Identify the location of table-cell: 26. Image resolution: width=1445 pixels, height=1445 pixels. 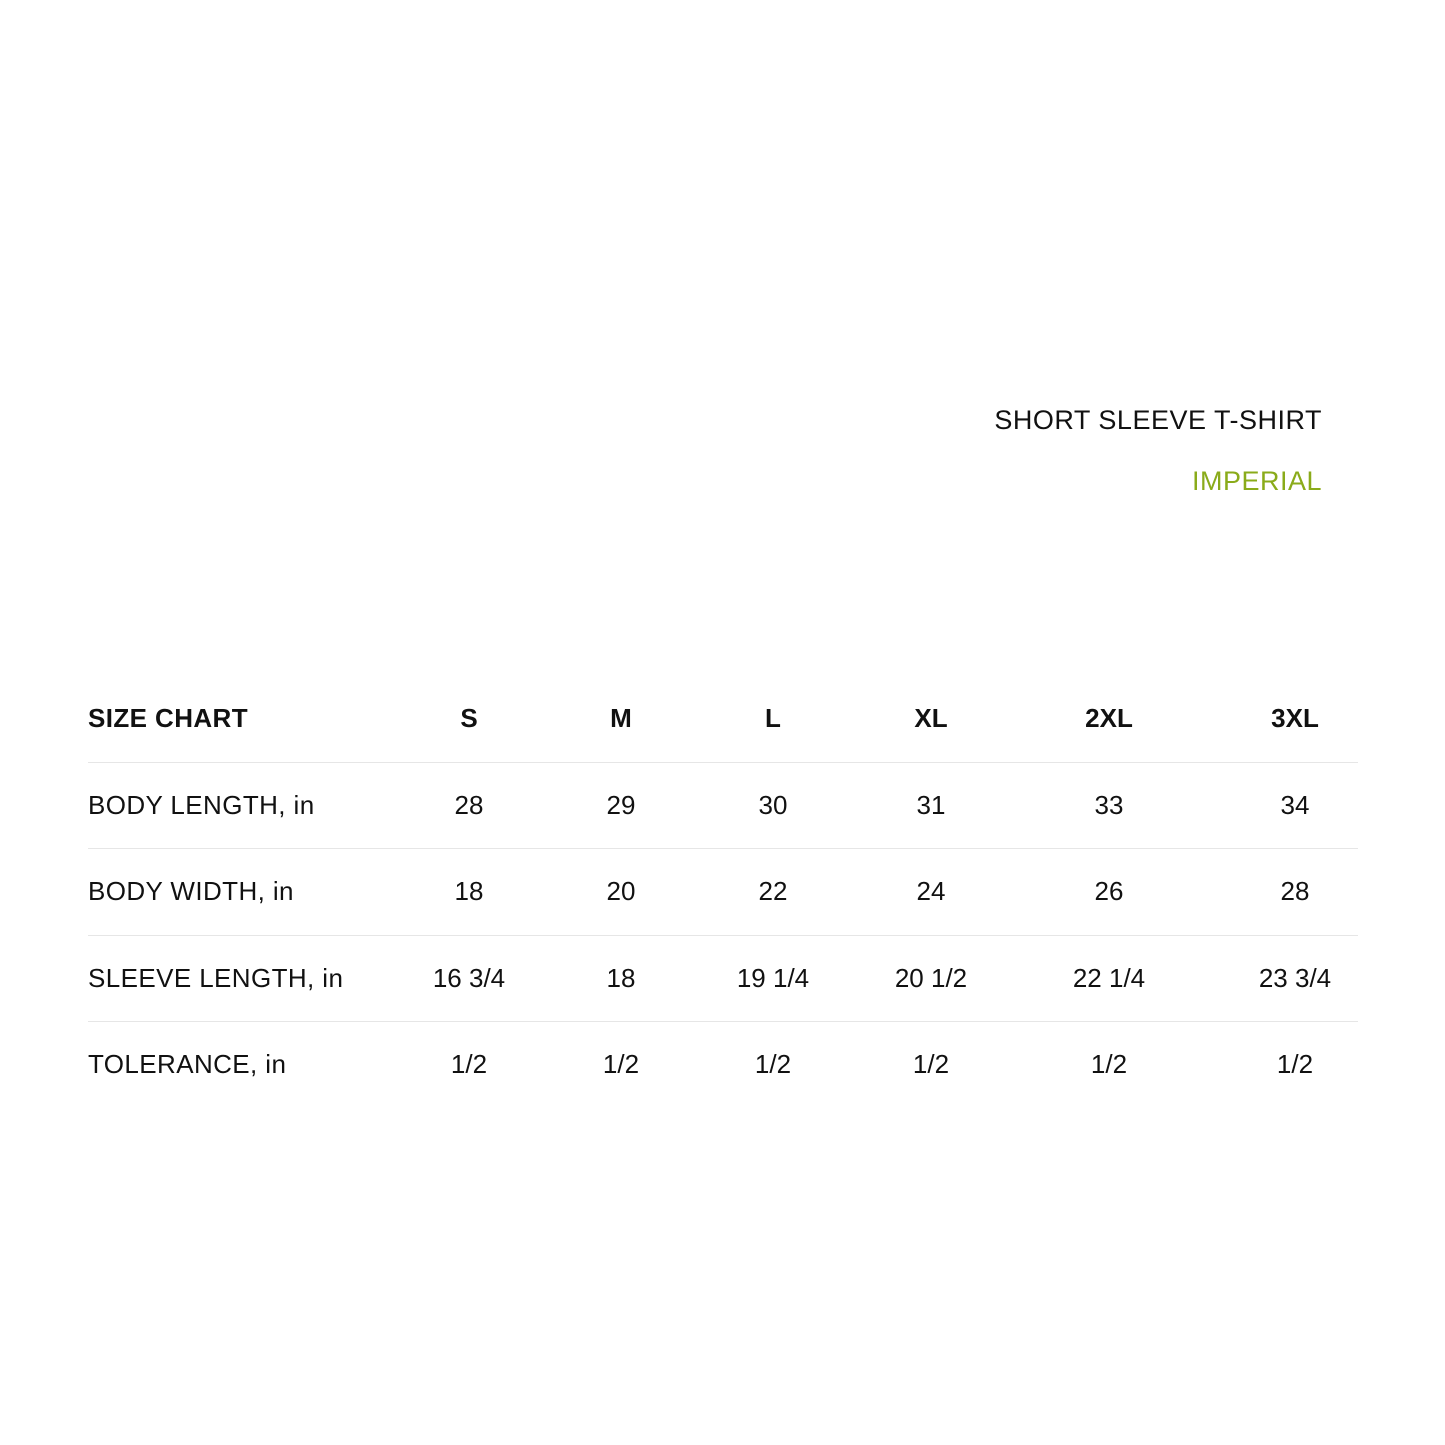
(1109, 891).